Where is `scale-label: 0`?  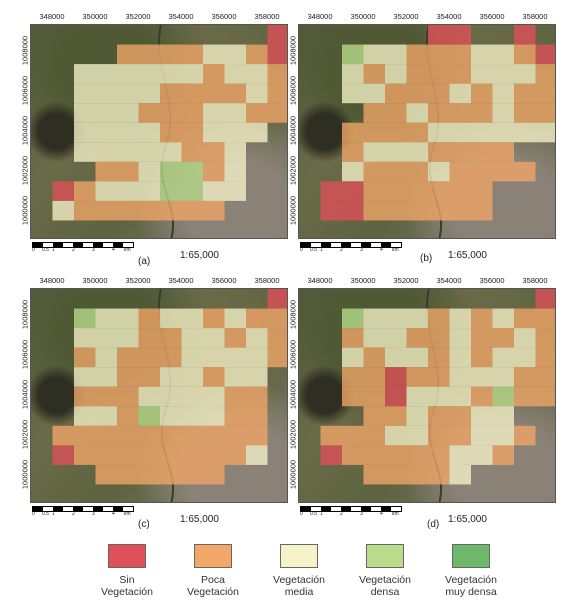 scale-label: 0 is located at coordinates (301, 514).